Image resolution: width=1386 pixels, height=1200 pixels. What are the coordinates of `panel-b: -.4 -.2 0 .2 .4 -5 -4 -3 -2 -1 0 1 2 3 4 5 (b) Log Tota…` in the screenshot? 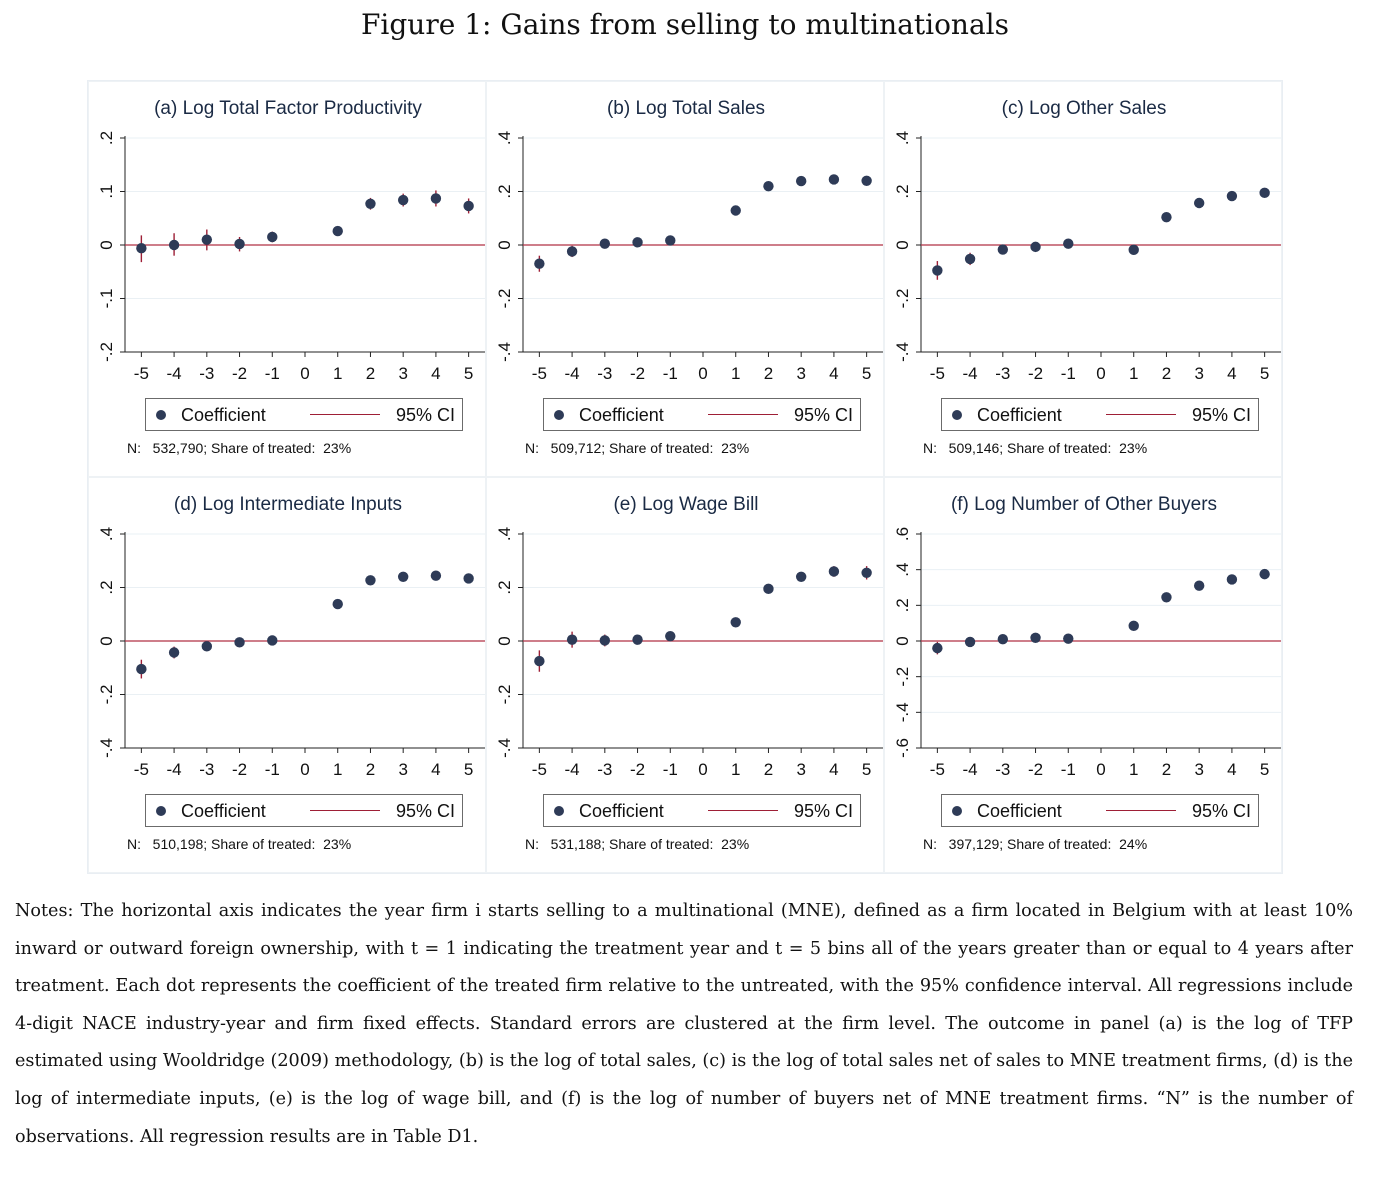 It's located at (685, 279).